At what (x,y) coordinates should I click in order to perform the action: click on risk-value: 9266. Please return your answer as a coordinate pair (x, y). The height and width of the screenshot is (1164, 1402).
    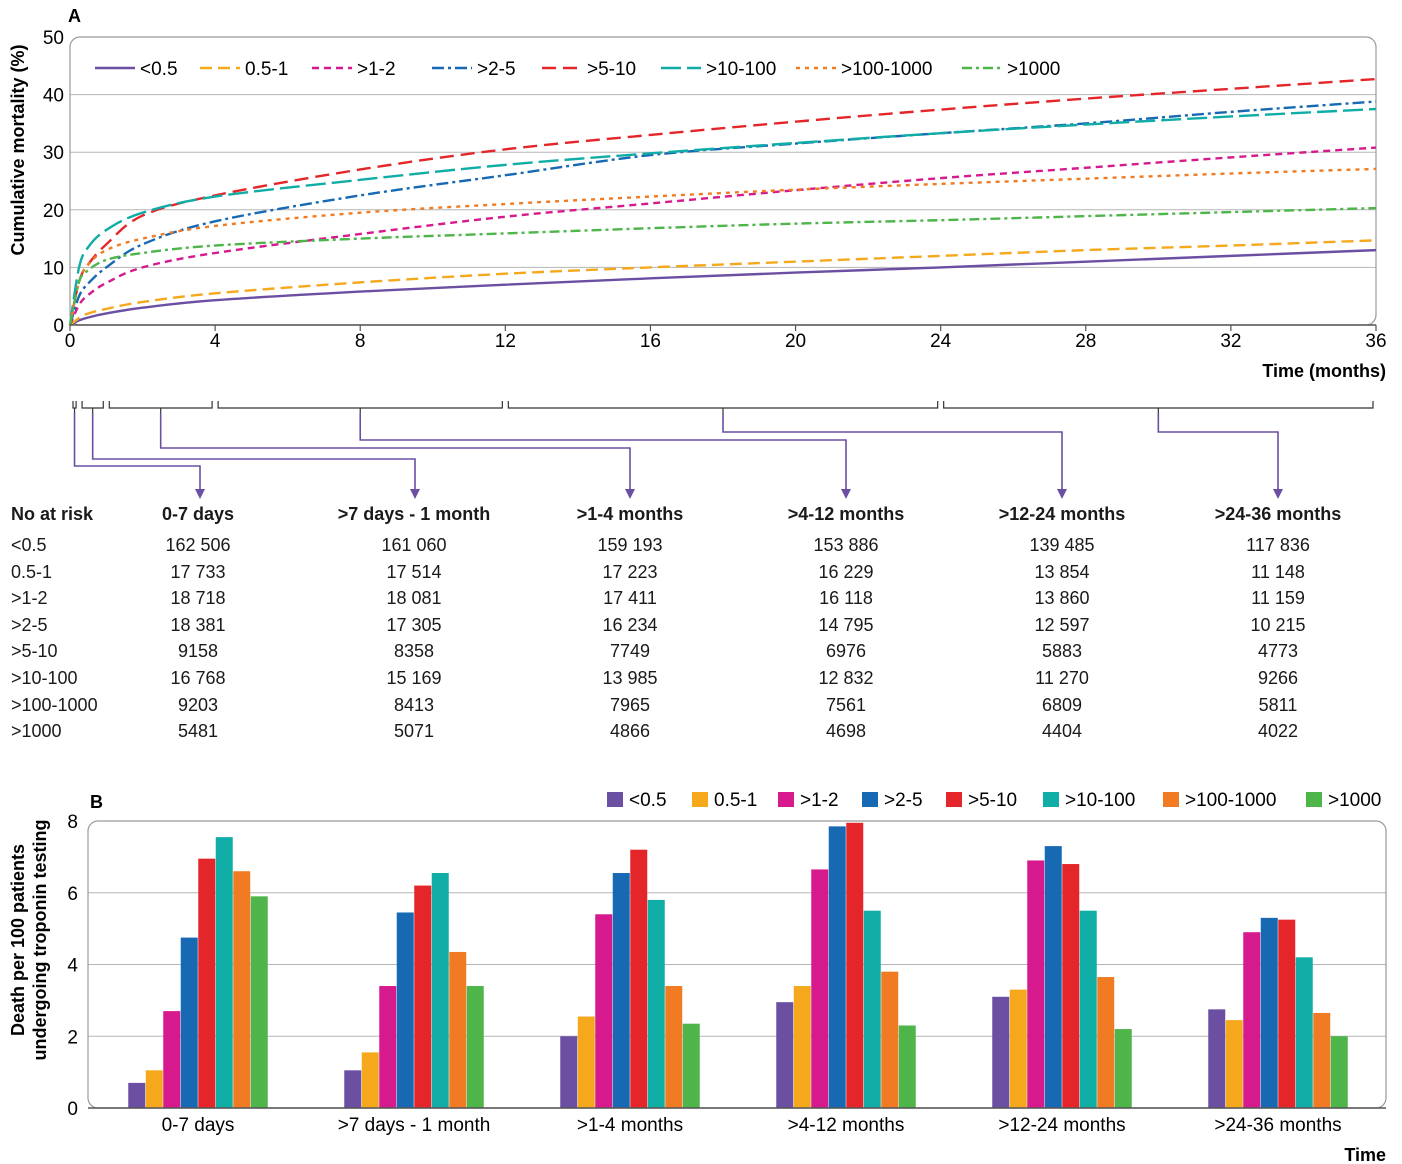
    Looking at the image, I should click on (1278, 678).